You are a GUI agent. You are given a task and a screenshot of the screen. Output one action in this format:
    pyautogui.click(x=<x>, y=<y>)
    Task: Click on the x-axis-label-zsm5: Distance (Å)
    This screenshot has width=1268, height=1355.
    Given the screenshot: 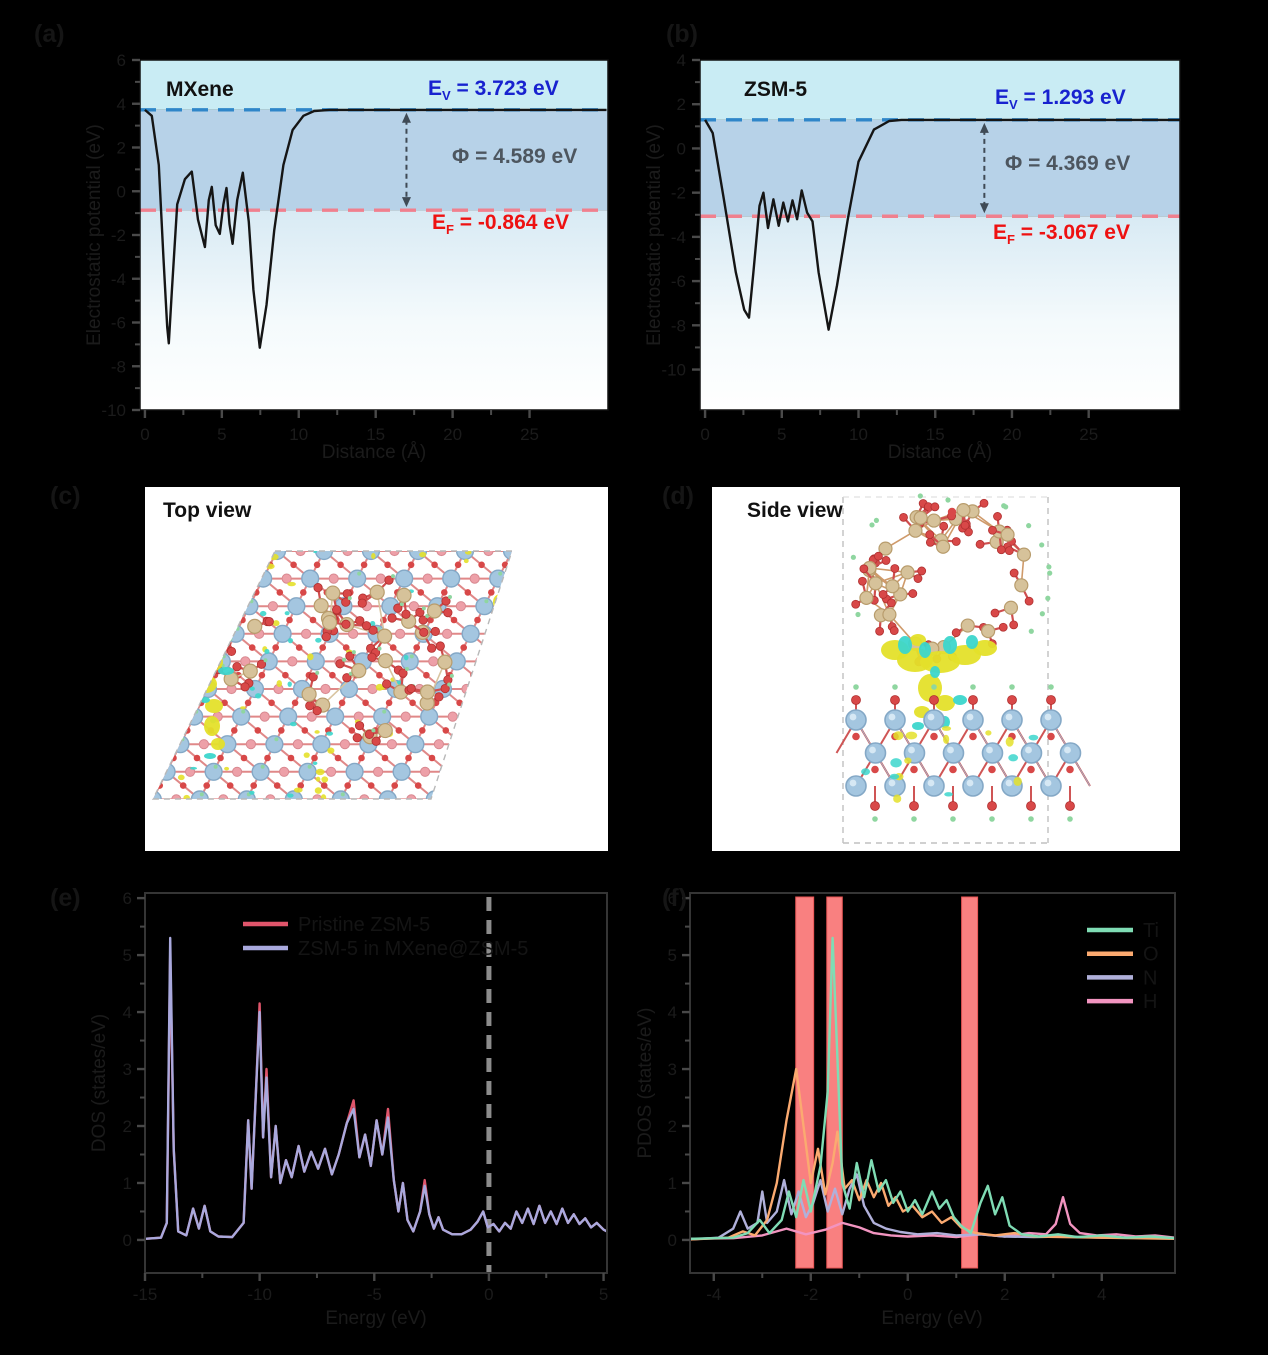 What is the action you would take?
    pyautogui.click(x=940, y=452)
    